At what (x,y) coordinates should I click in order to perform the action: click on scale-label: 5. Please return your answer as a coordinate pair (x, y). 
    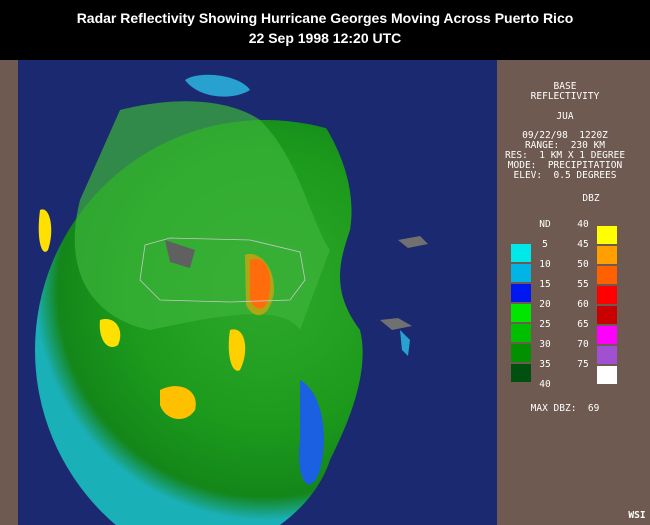
    Looking at the image, I should click on (545, 244).